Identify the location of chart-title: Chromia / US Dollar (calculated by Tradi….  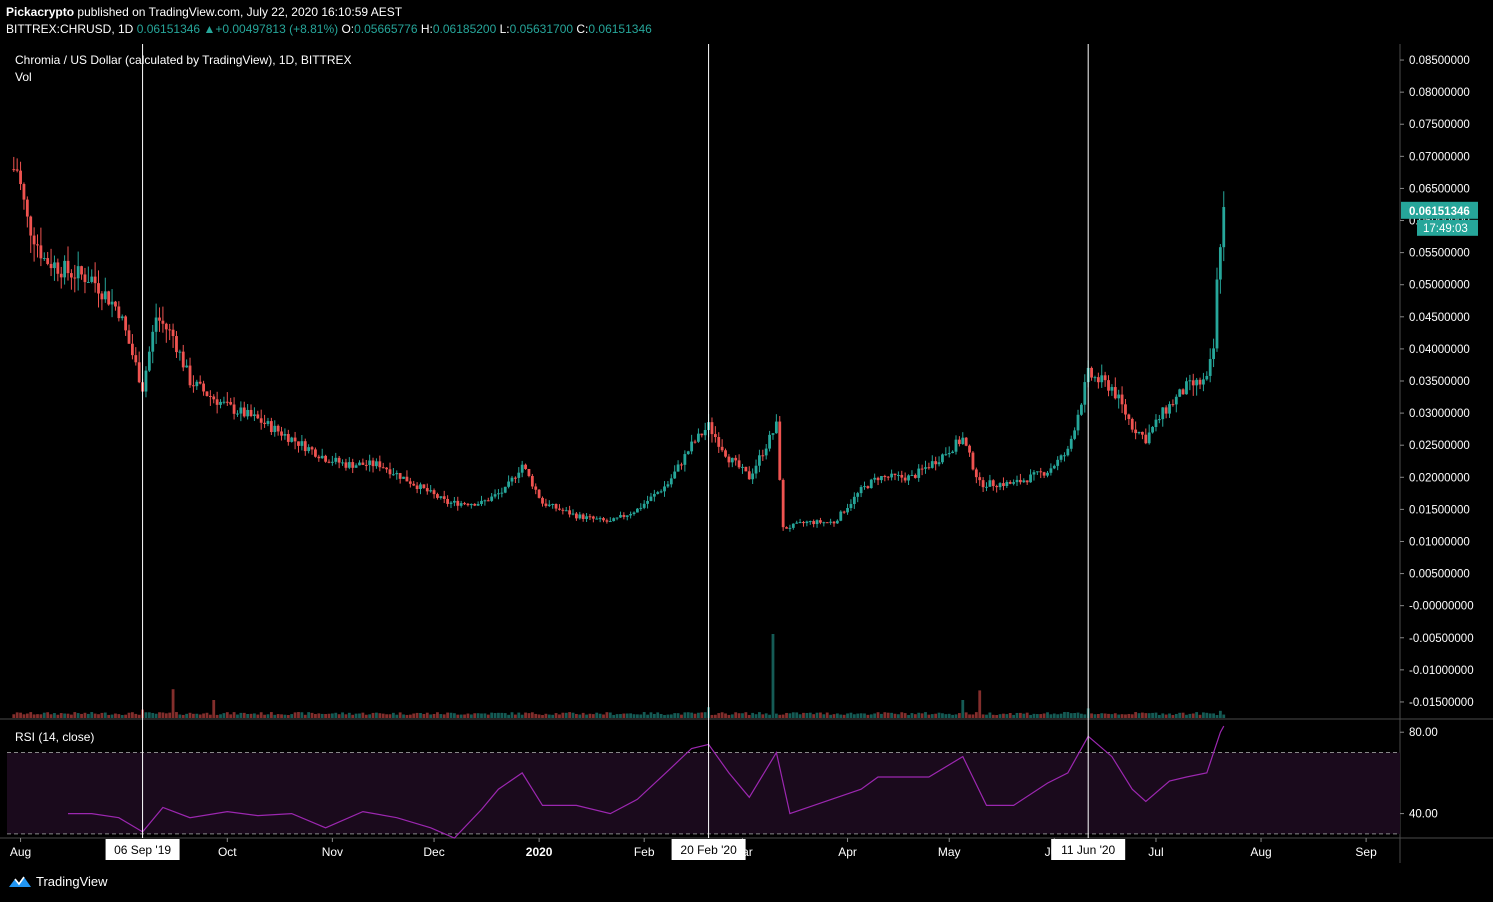
(183, 60).